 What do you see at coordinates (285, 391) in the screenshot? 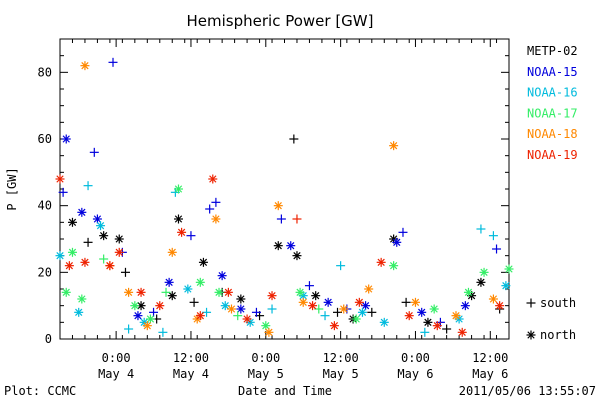
I see `x-axis-label: Date and Time` at bounding box center [285, 391].